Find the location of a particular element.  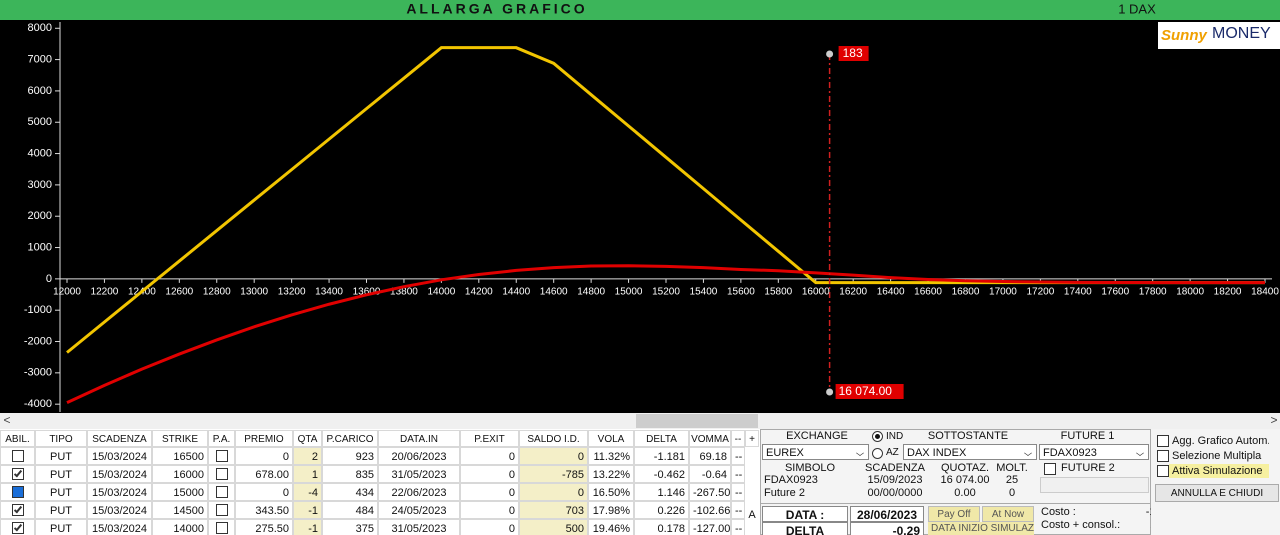

label: EXCHANGE is located at coordinates (817, 436).